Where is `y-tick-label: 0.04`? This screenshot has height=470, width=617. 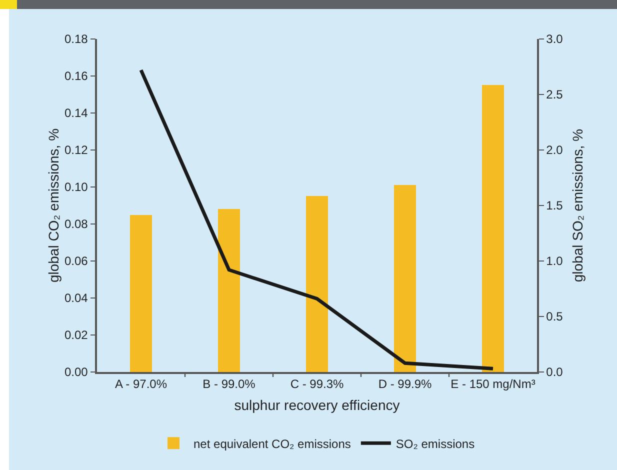
y-tick-label: 0.04 is located at coordinates (76, 298).